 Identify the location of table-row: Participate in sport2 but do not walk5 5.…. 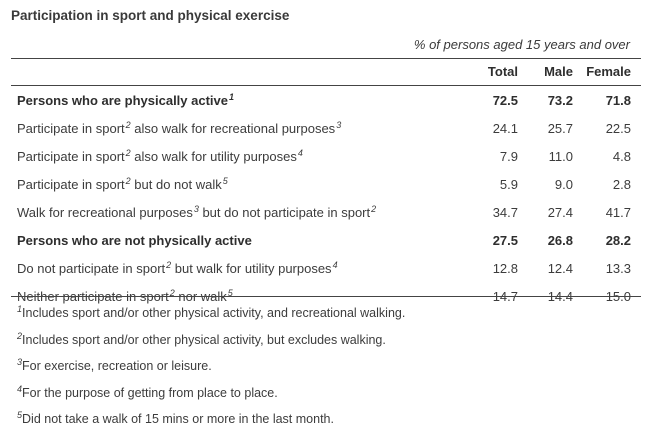
(326, 184).